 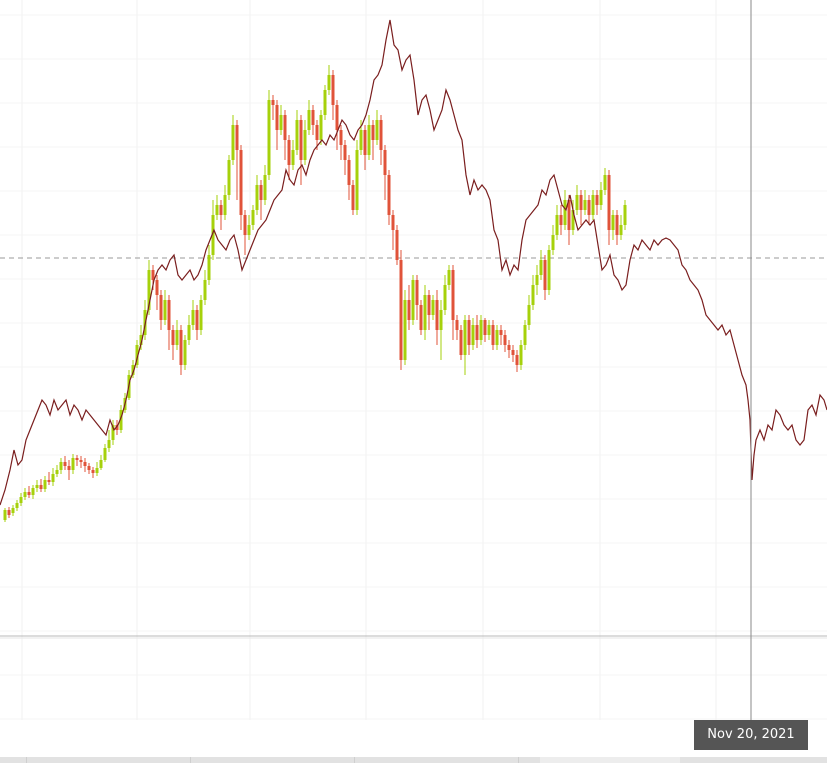 I want to click on scrollbar-thumb, so click(x=610, y=760).